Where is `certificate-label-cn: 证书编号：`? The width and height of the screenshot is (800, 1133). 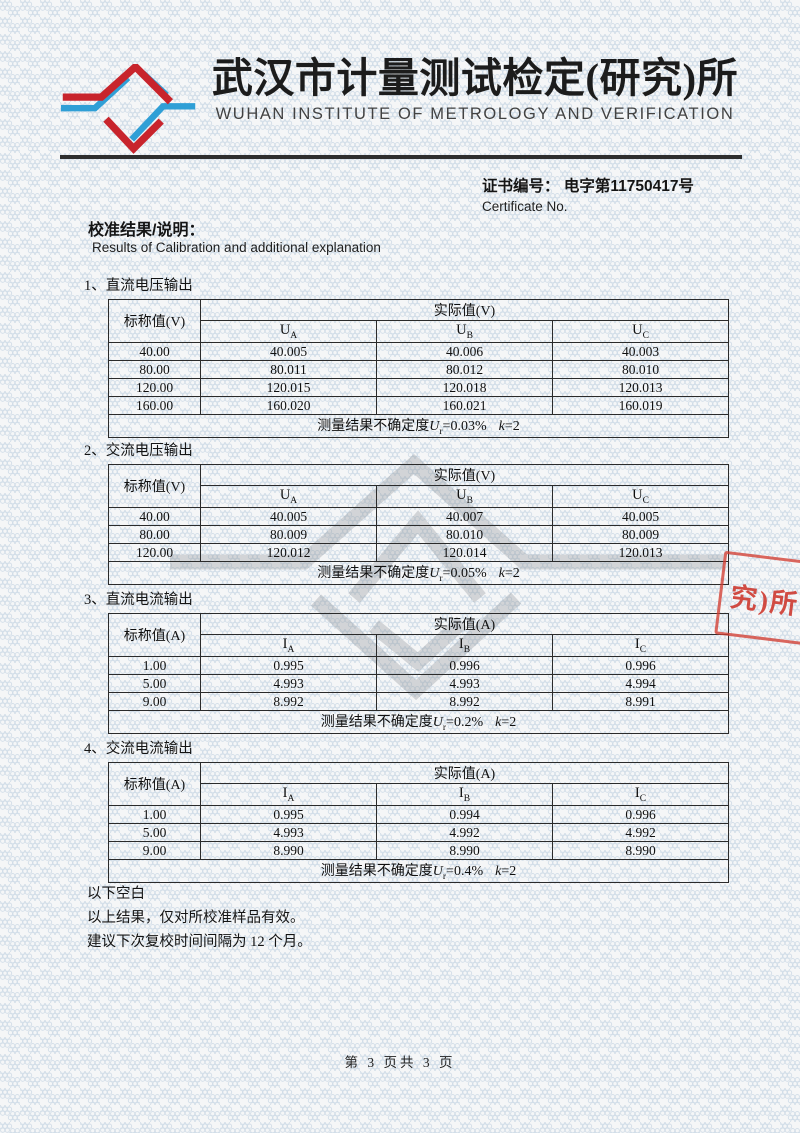 certificate-label-cn: 证书编号： is located at coordinates (521, 186).